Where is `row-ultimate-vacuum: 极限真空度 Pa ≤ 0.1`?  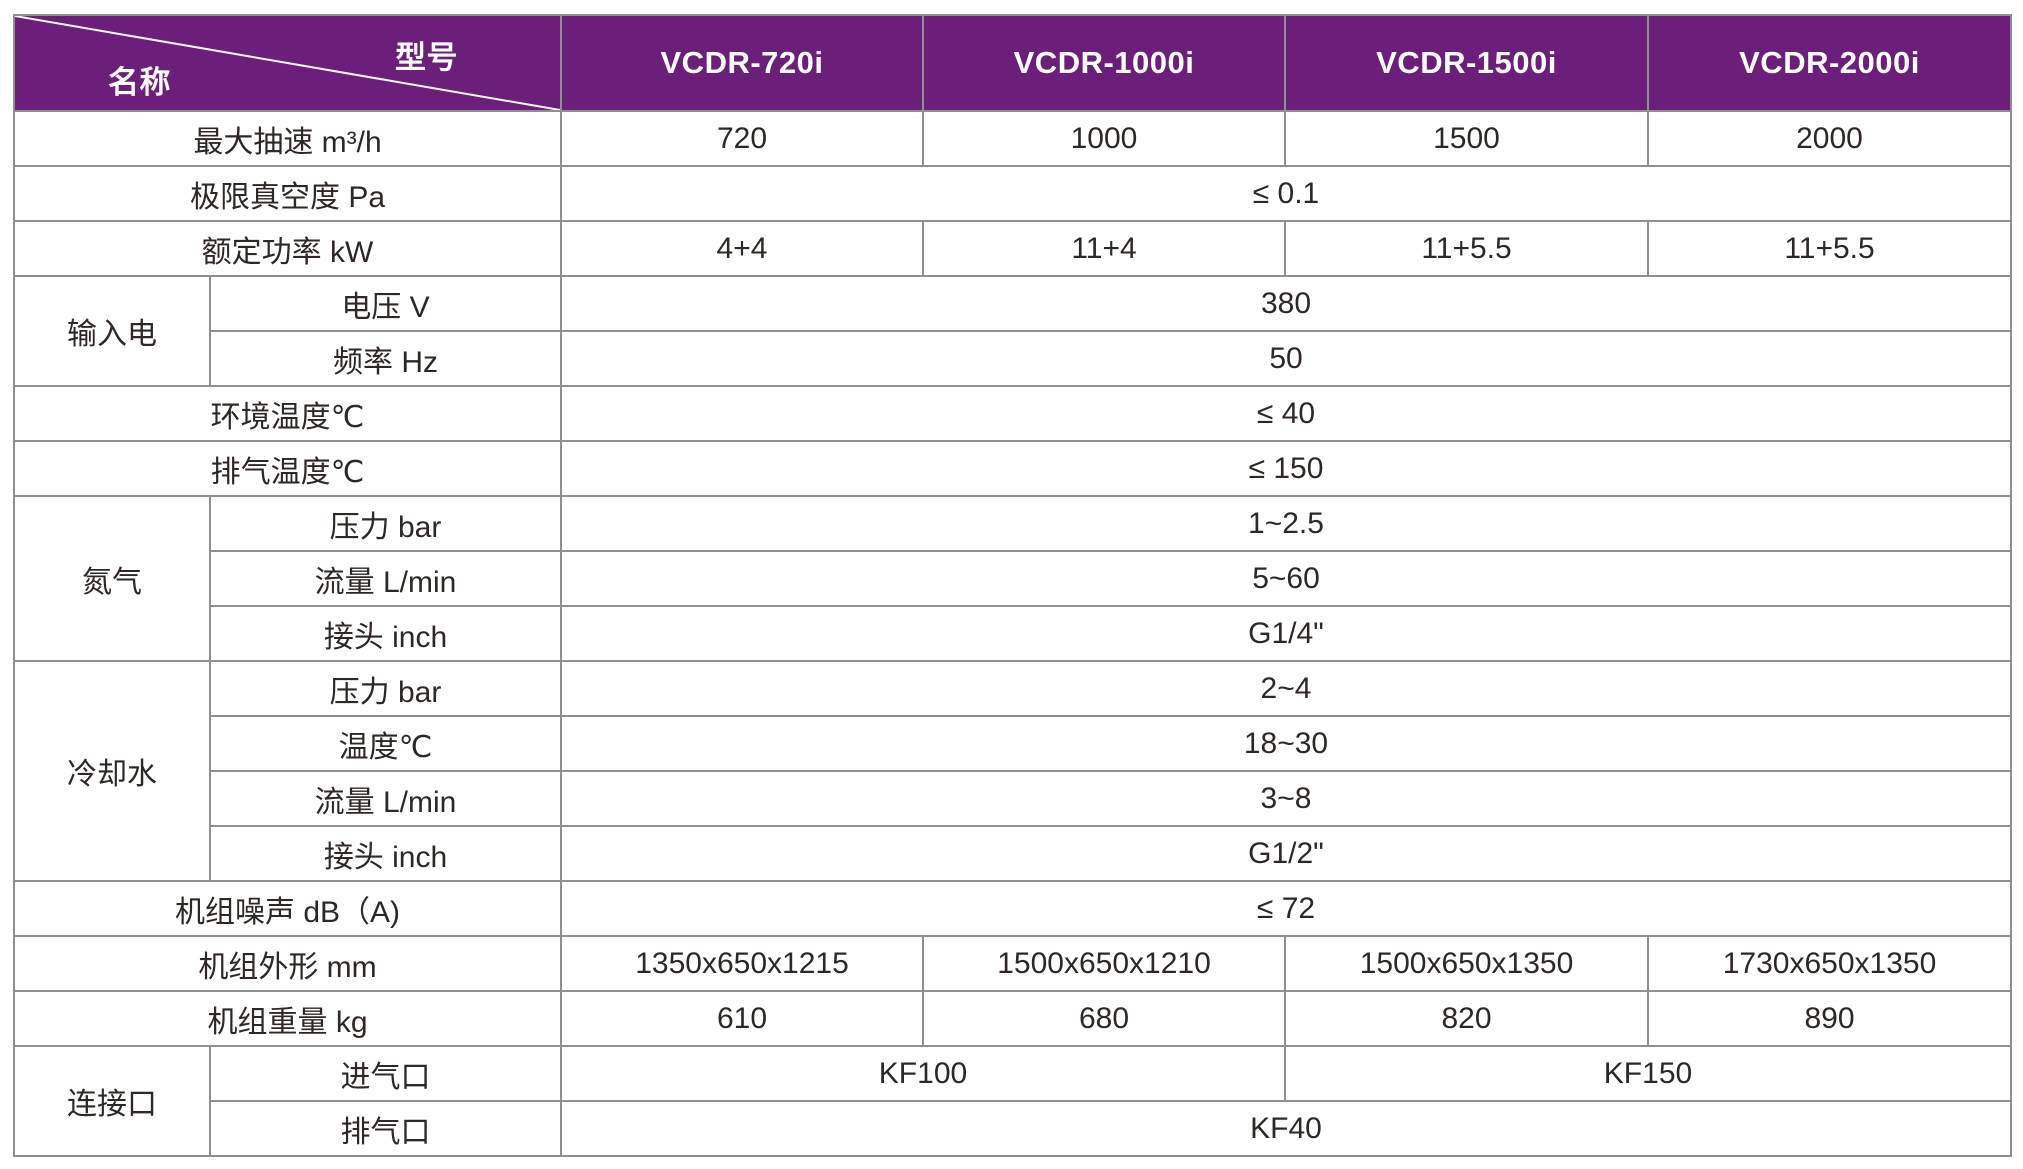
row-ultimate-vacuum: 极限真空度 Pa ≤ 0.1 is located at coordinates (1012, 193).